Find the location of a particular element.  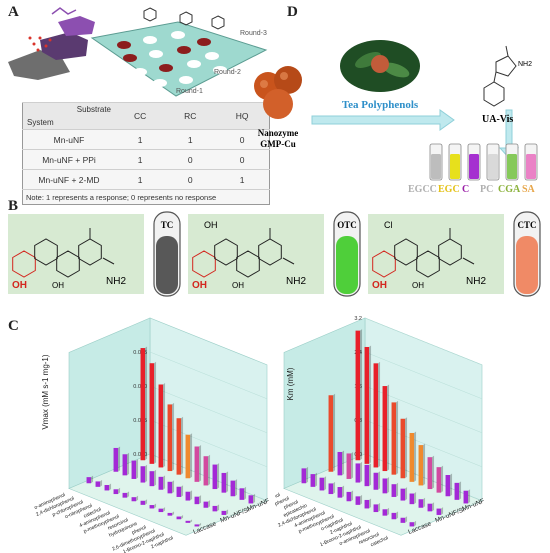

violet-sheet is located at coordinates (76, 26).